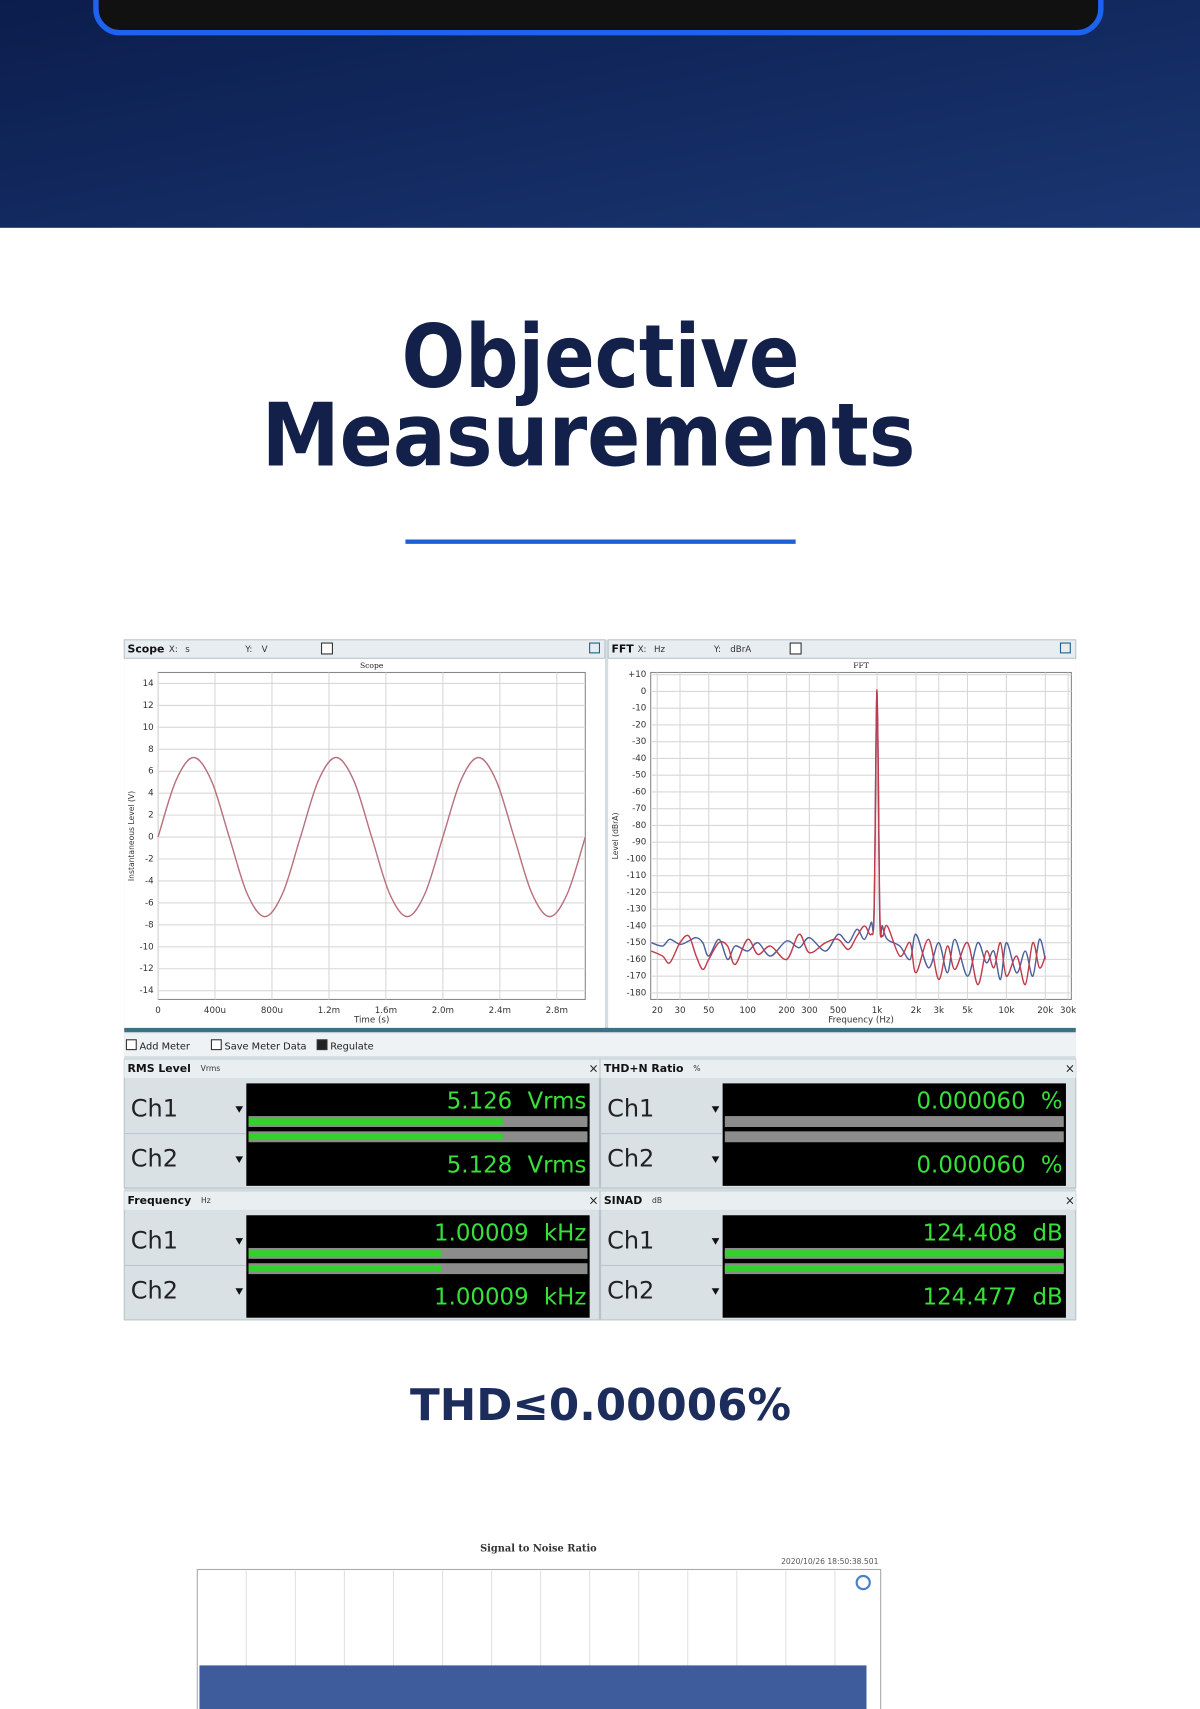 This screenshot has height=1709, width=1200. Describe the element at coordinates (637, 960) in the screenshot. I see `y-tick-label: -160` at that location.